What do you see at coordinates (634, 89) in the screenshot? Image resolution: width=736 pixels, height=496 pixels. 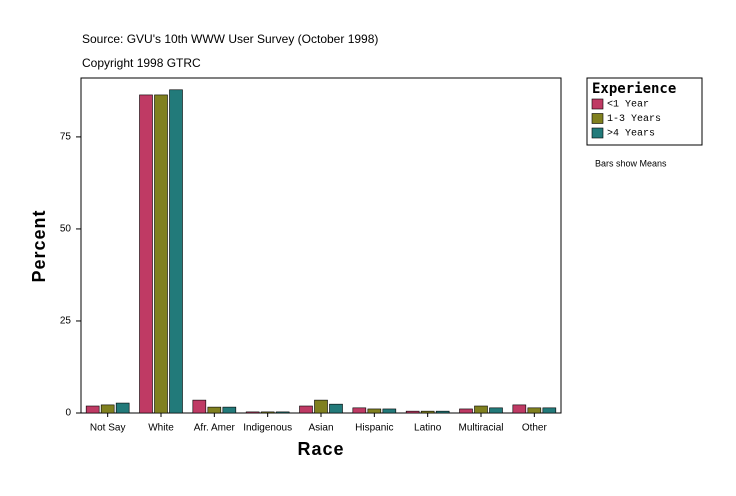 I see `legend-title: Experience` at bounding box center [634, 89].